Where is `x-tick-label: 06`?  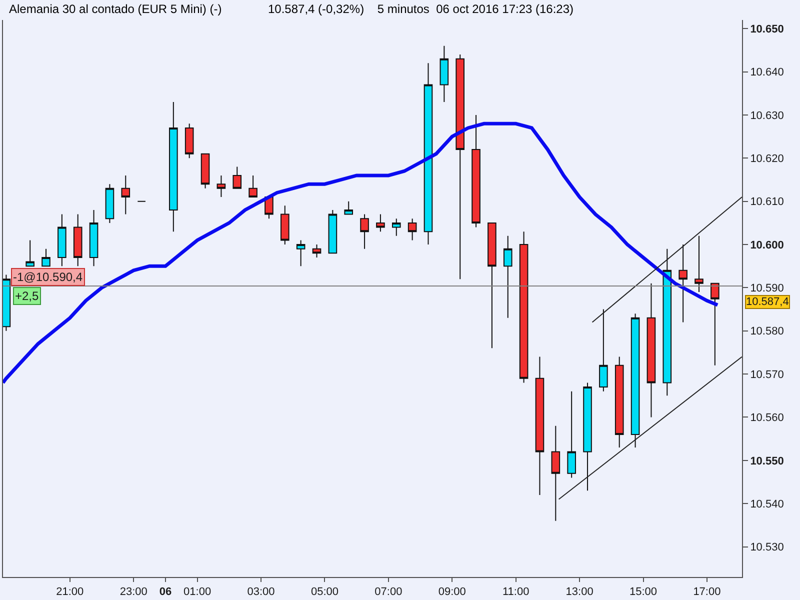
x-tick-label: 06 is located at coordinates (165, 592).